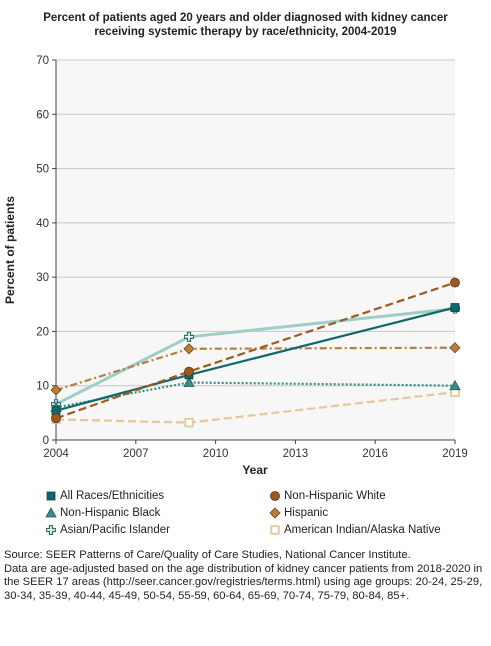  I want to click on legend-label: Hispanic, so click(306, 513).